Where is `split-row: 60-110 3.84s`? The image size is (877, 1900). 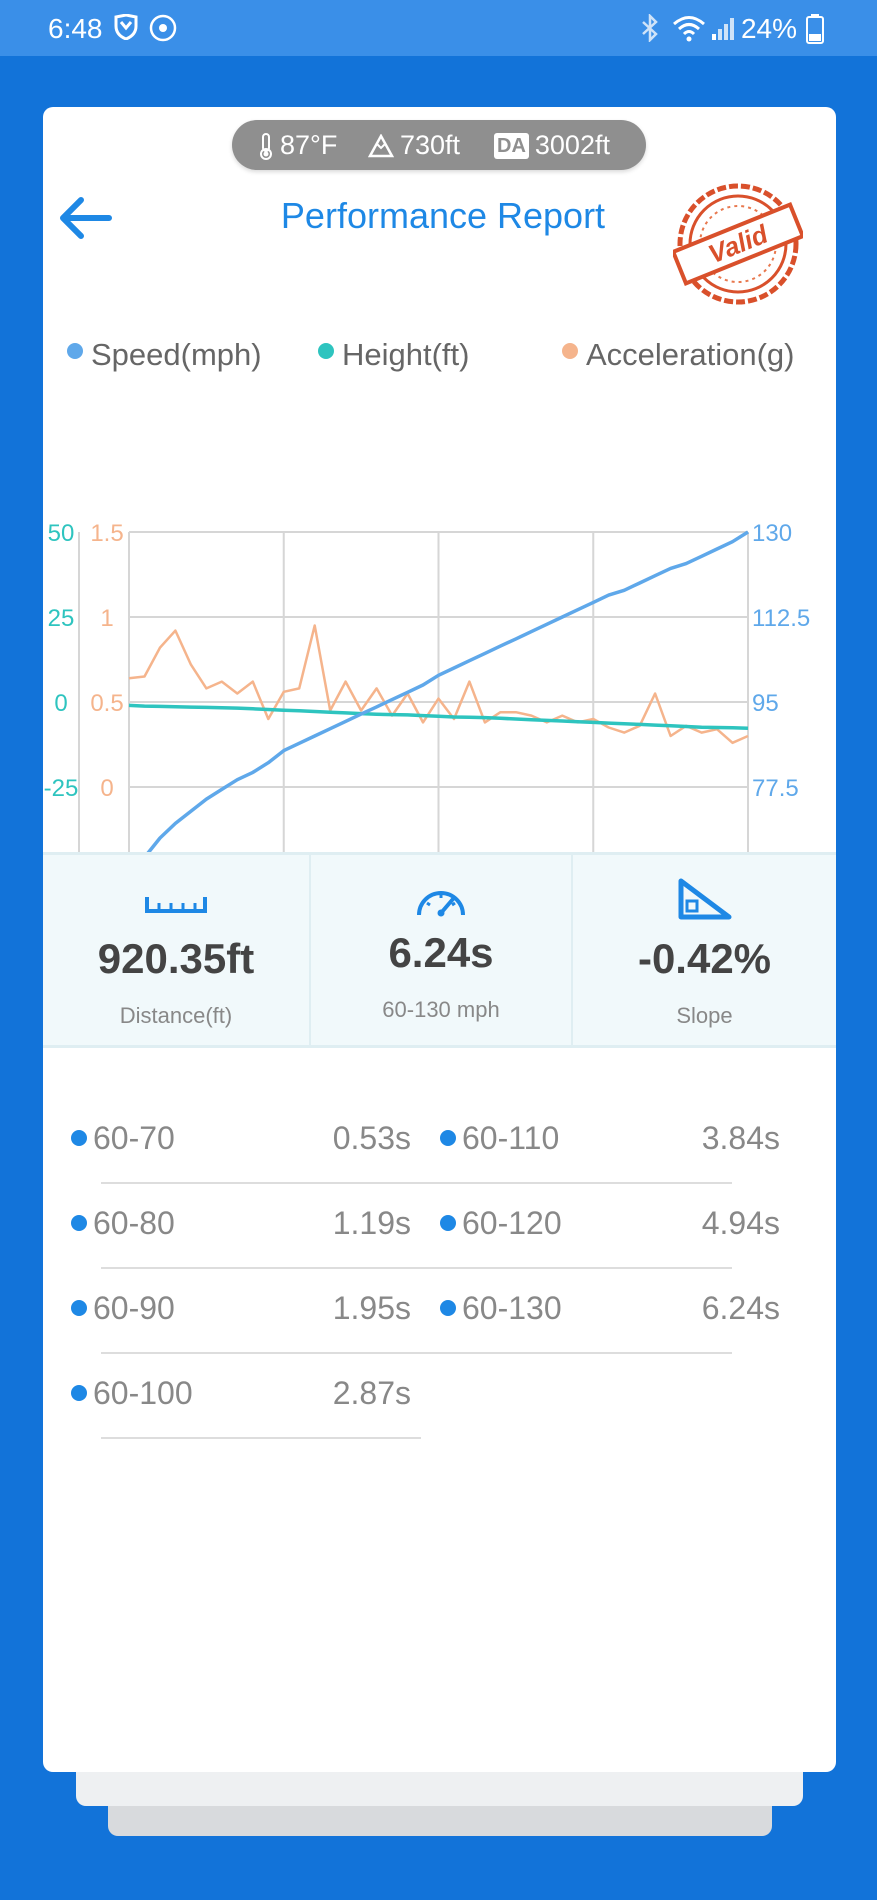 split-row: 60-110 3.84s is located at coordinates (454, 1142).